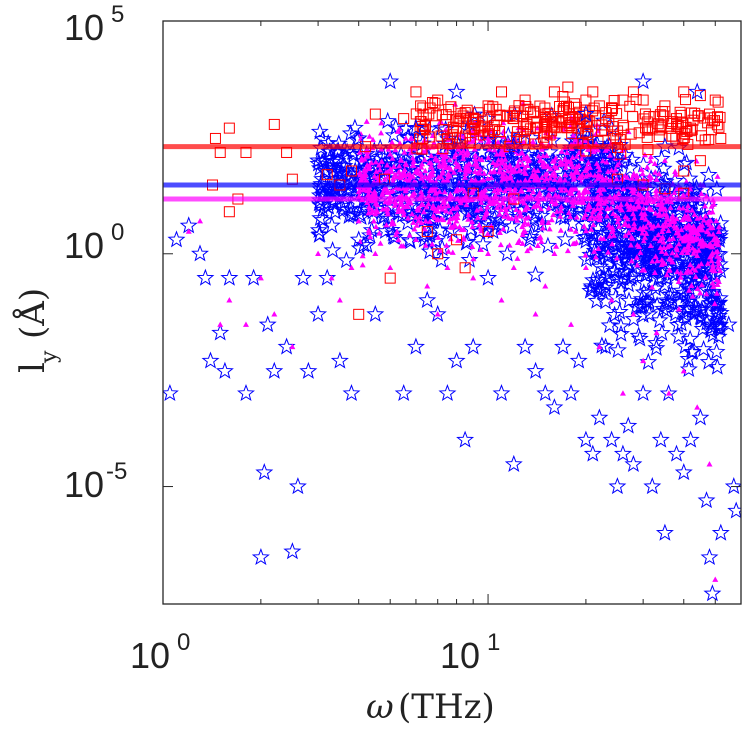 Image resolution: width=747 pixels, height=730 pixels. What do you see at coordinates (84, 245) in the screenshot?
I see `y-tick-base: 10` at bounding box center [84, 245].